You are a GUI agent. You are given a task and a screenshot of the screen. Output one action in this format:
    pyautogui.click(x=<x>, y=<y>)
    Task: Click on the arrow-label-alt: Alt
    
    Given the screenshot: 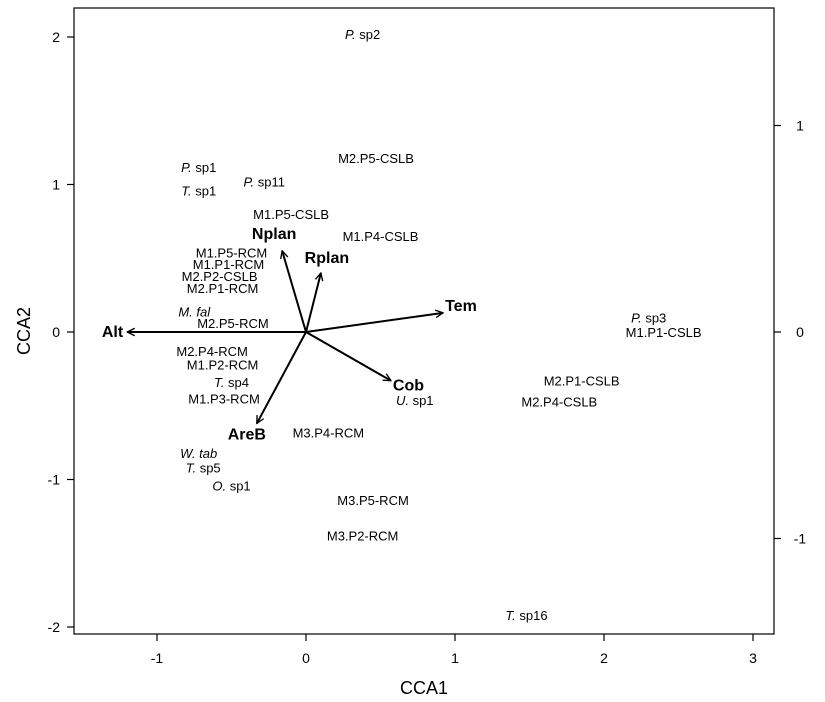 What is the action you would take?
    pyautogui.click(x=113, y=332)
    